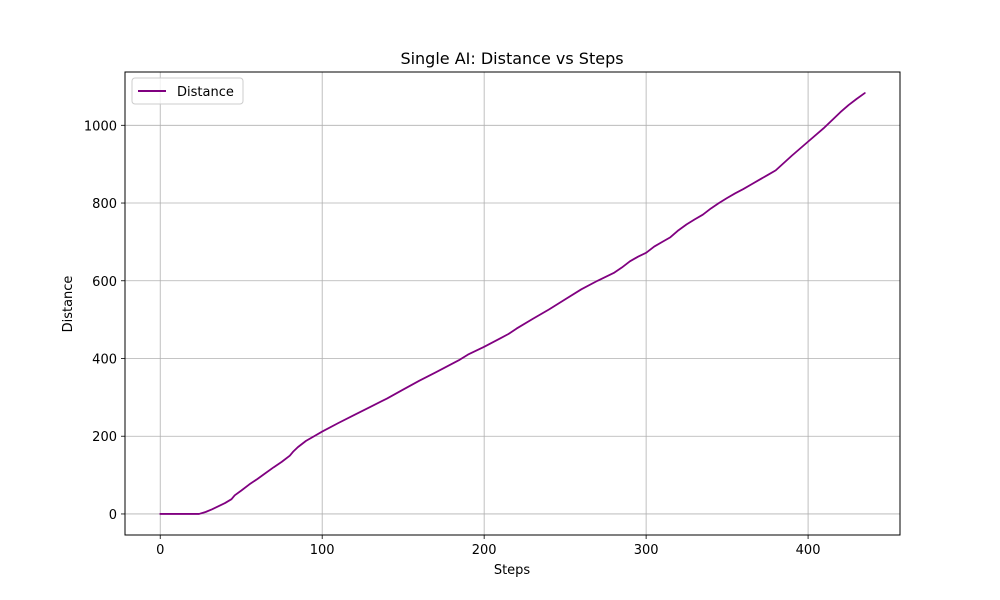 The width and height of the screenshot is (1000, 600). I want to click on legend-box, so click(187, 91).